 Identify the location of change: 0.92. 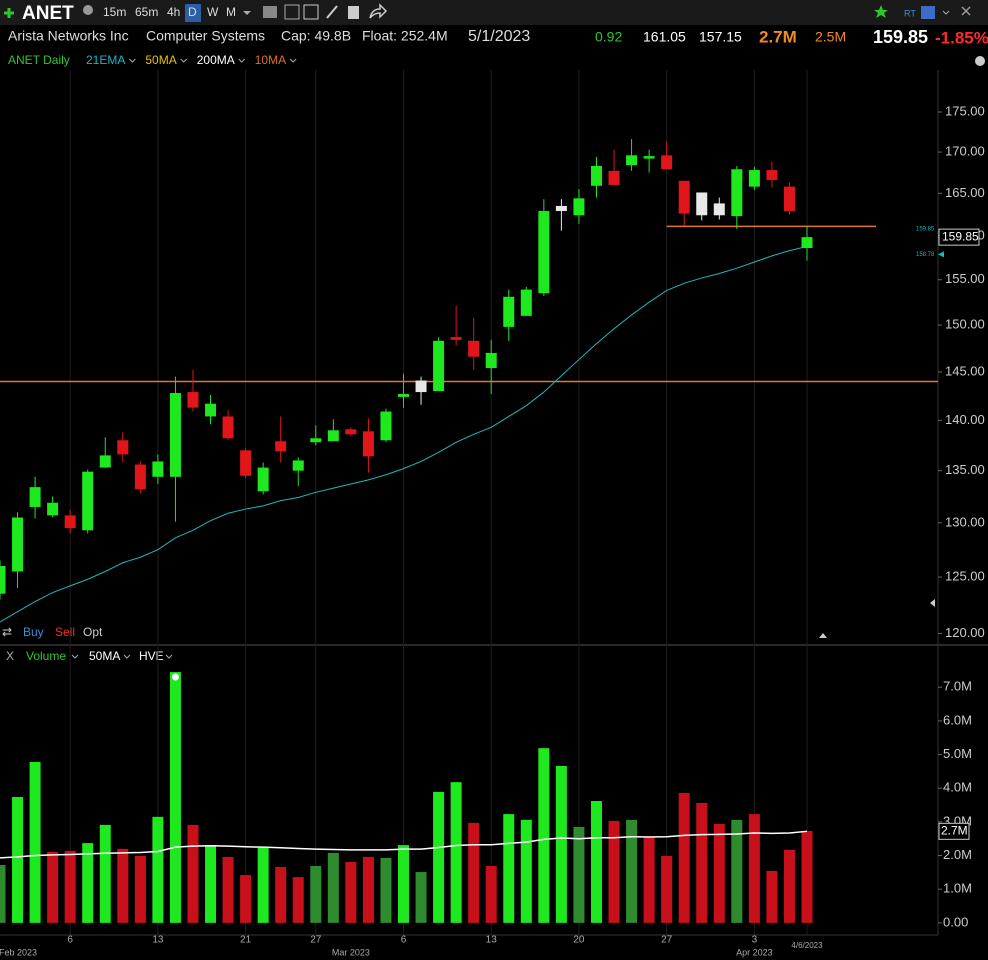
(608, 37).